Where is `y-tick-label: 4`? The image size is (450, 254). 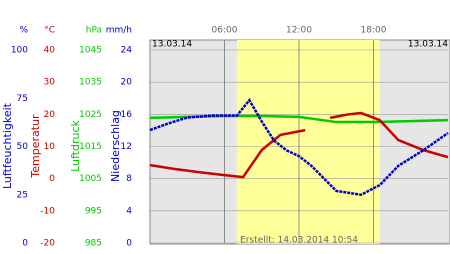 y-tick-label: 4 is located at coordinates (129, 211).